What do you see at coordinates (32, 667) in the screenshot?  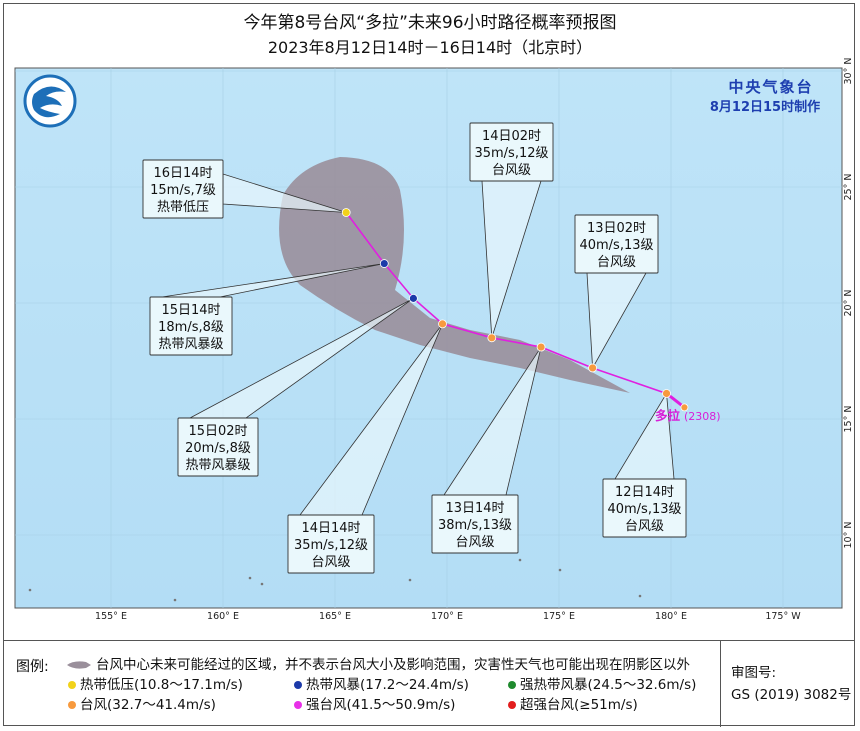 I see `legend-title: 图例:` at bounding box center [32, 667].